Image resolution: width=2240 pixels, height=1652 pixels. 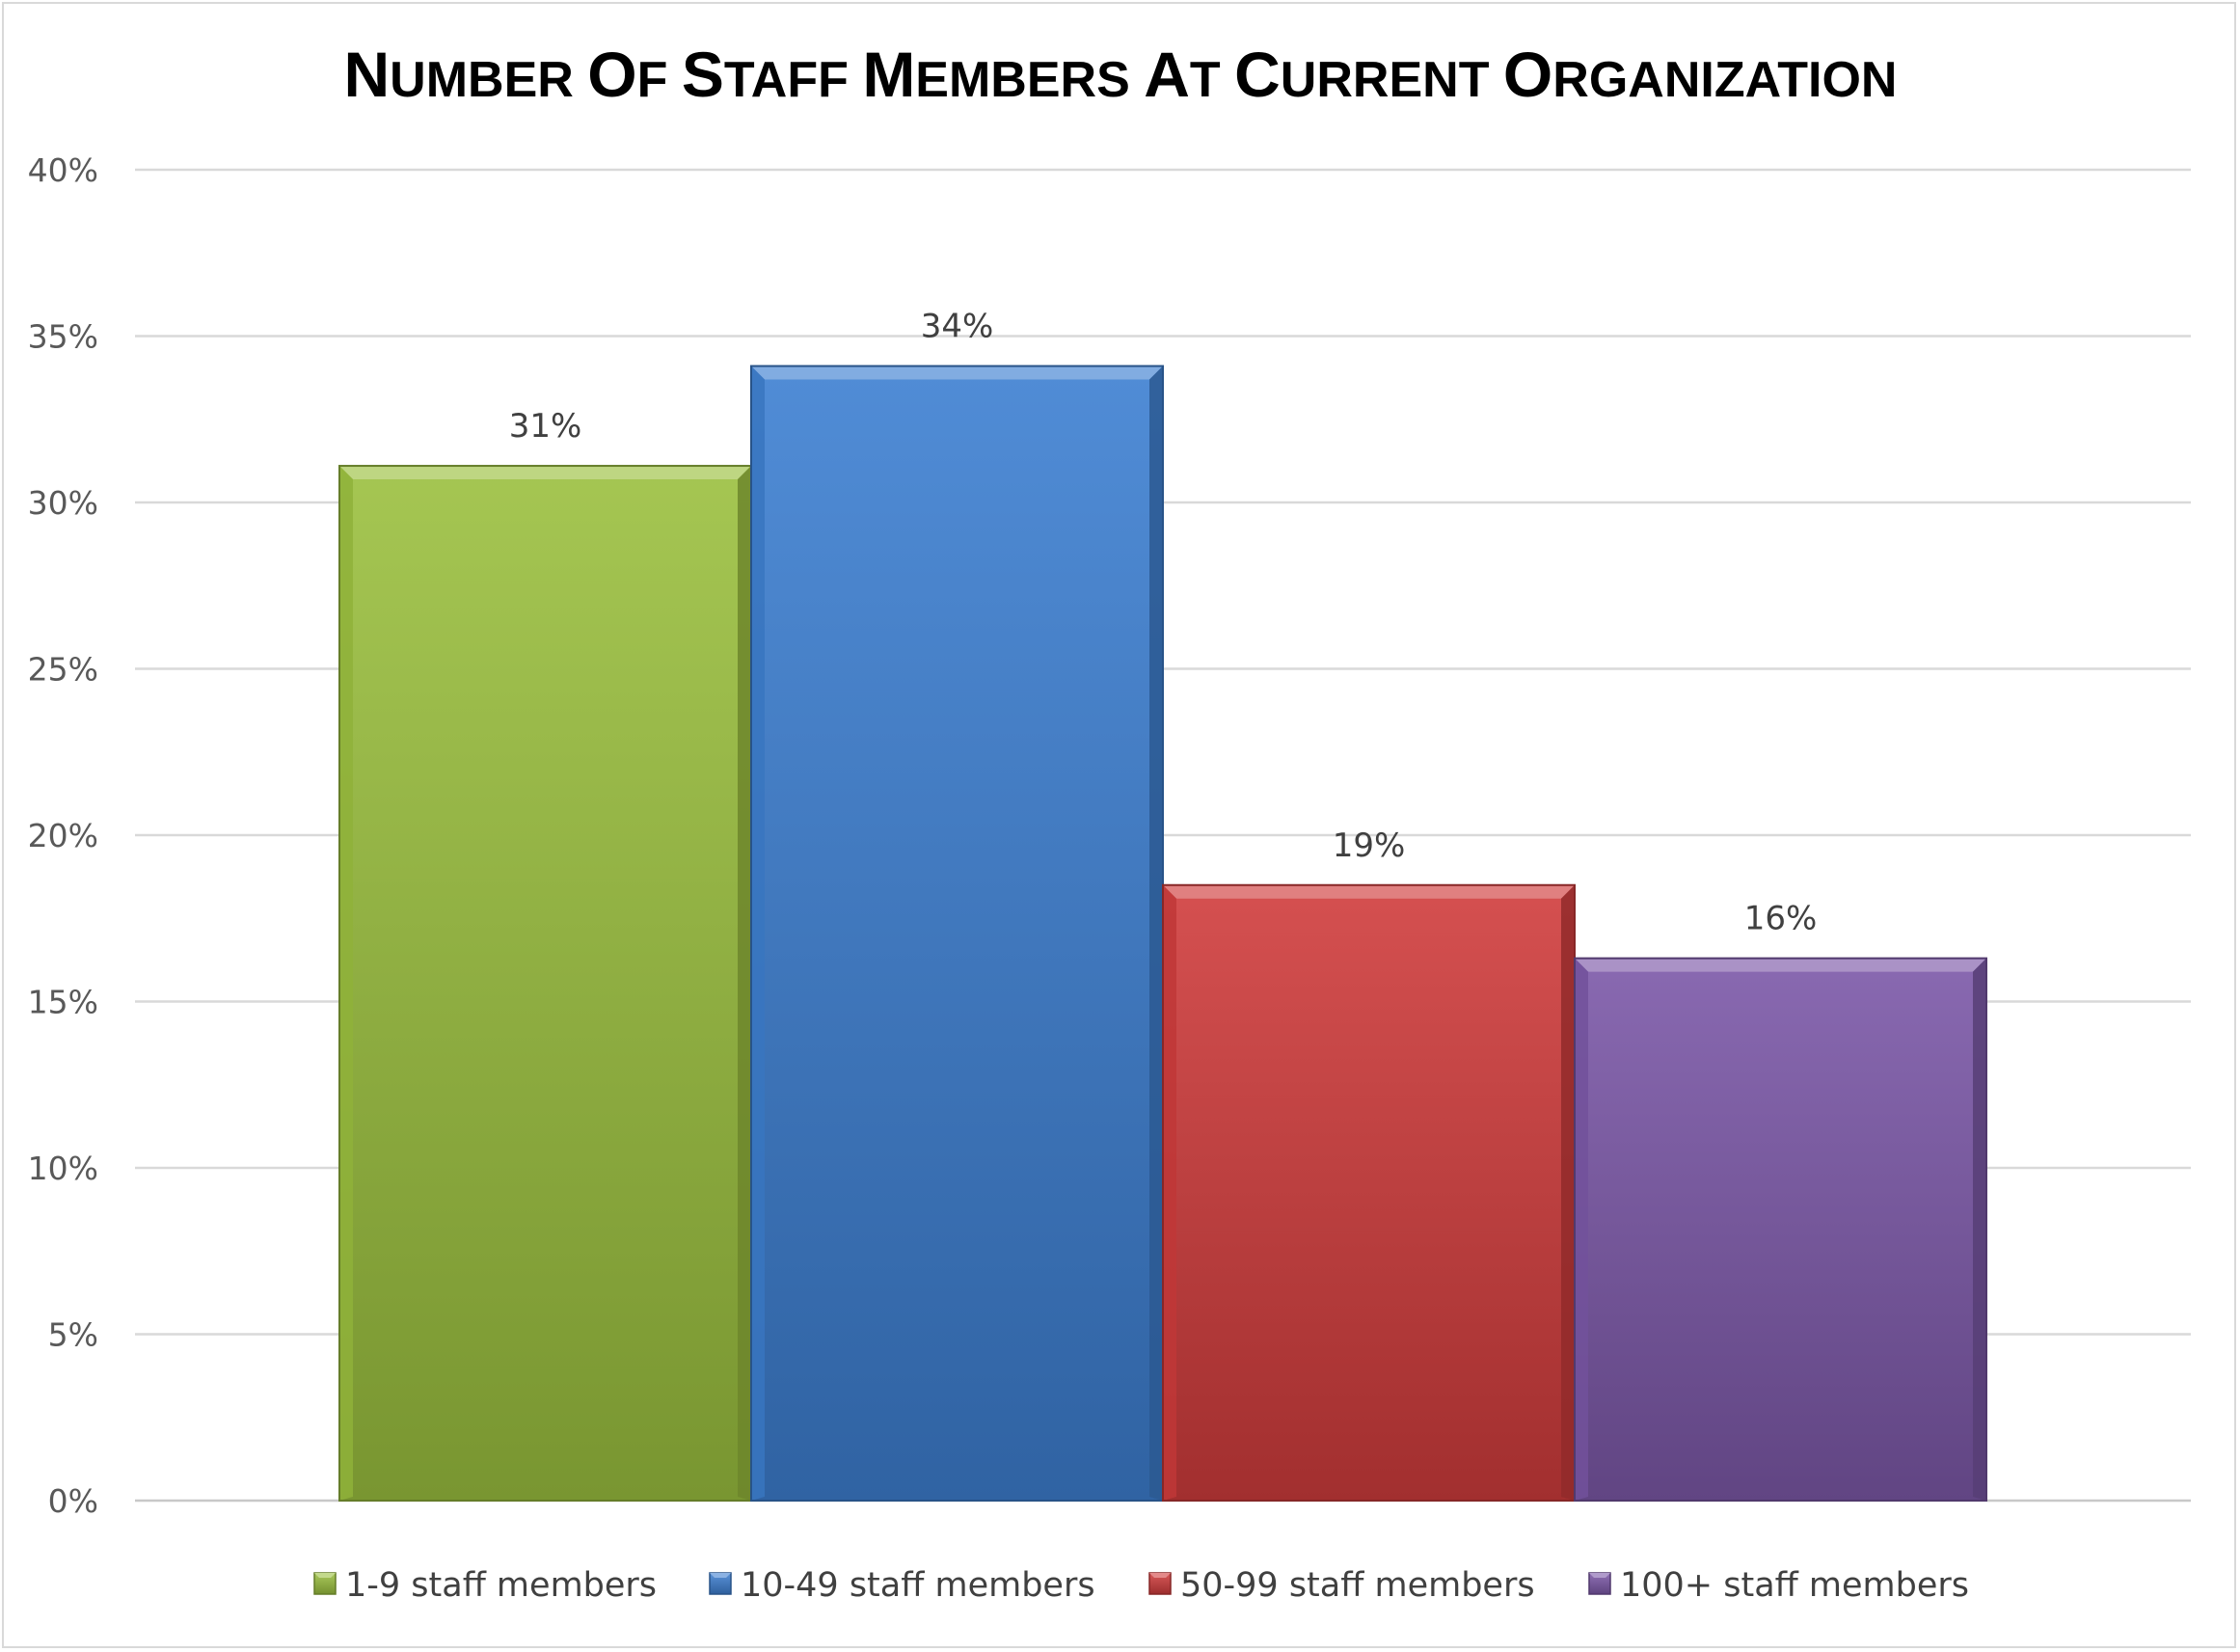 I want to click on legend-item: 10-49 staff members, so click(x=902, y=1585).